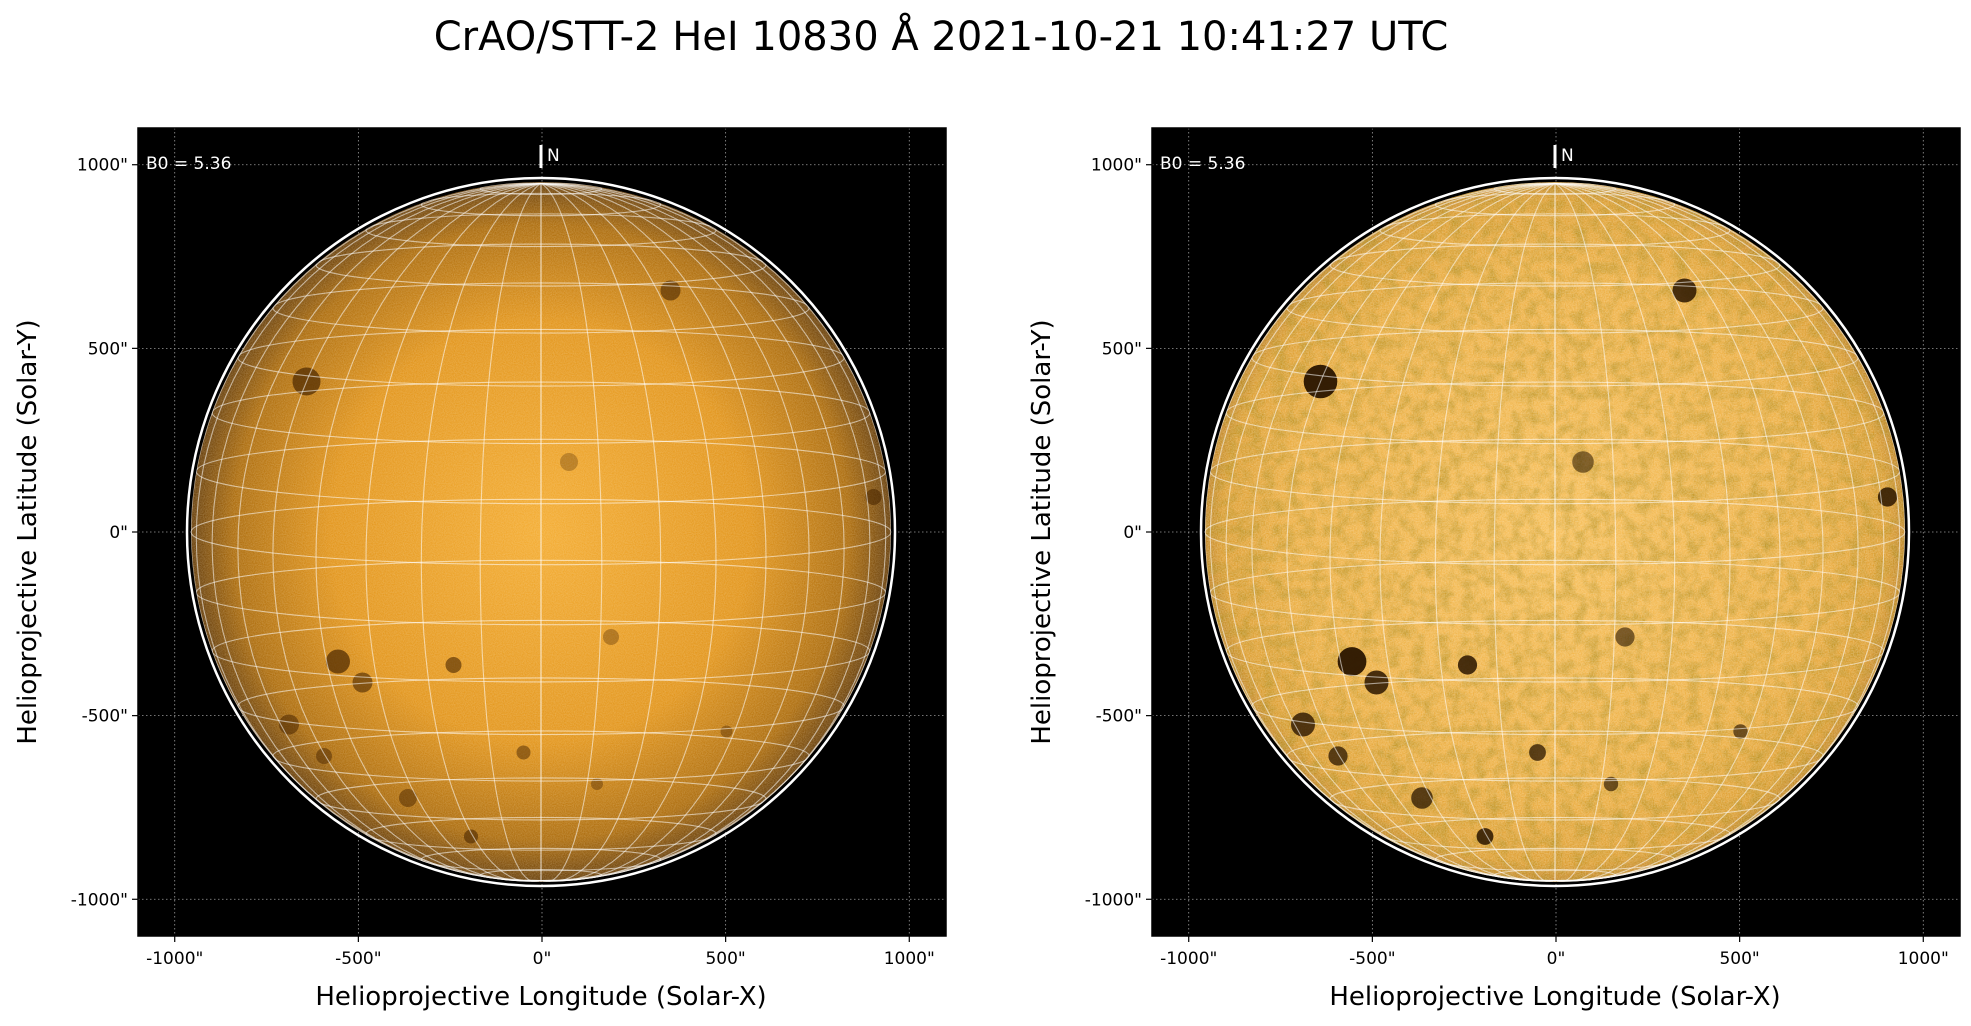 This screenshot has width=1971, height=1026. I want to click on b0-label-right: B0 = 5.36, so click(1202, 164).